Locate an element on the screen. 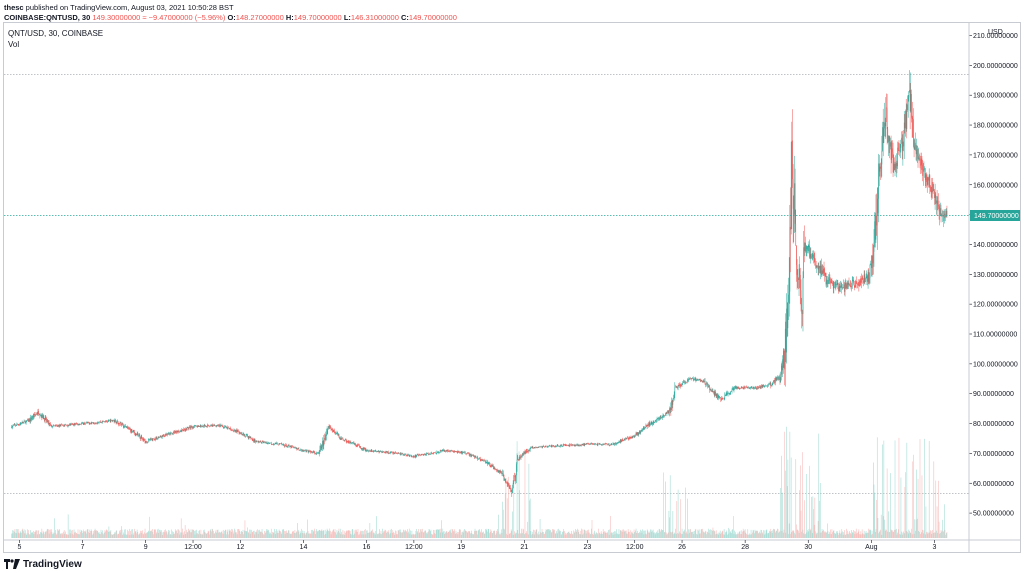  low-value: 146.31000000 is located at coordinates (374, 17).